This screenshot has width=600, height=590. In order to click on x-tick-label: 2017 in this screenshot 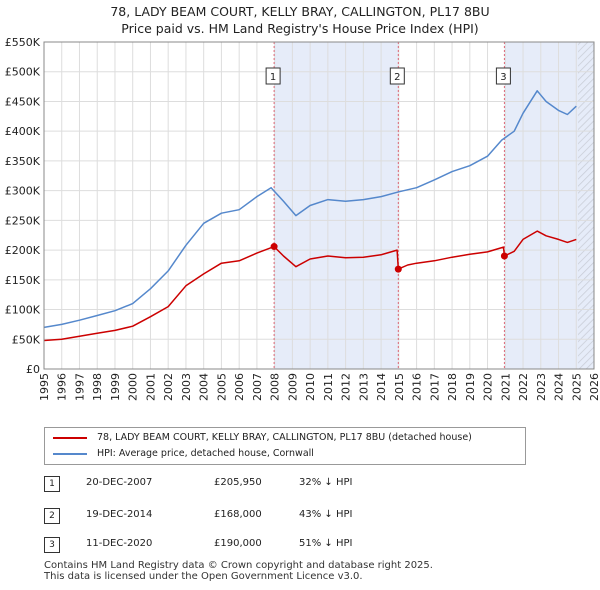, I will do `click(434, 387)`.